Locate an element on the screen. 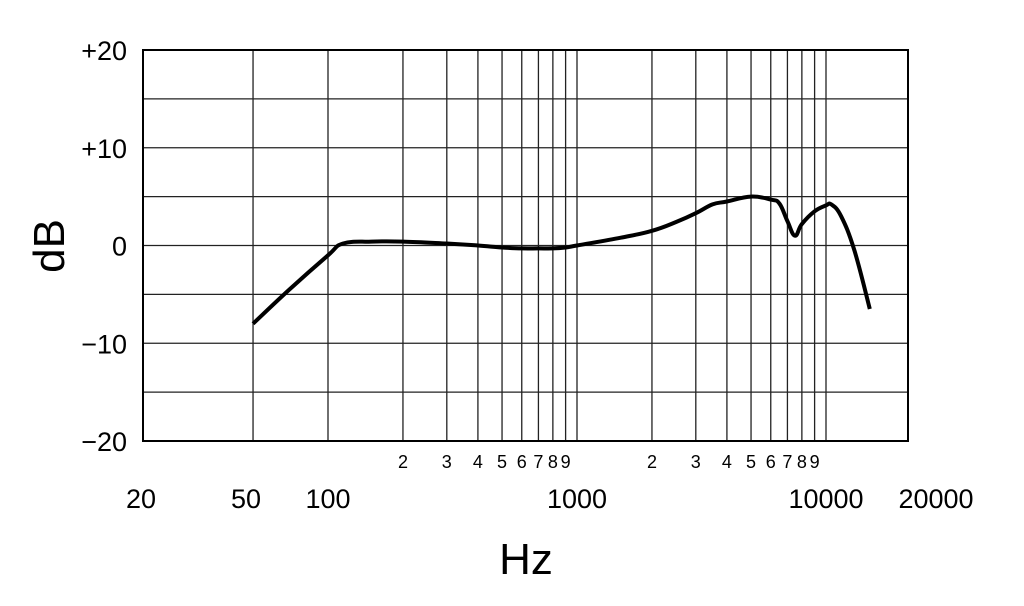 This screenshot has width=1024, height=606. y-tick-label: +10 is located at coordinates (104, 149).